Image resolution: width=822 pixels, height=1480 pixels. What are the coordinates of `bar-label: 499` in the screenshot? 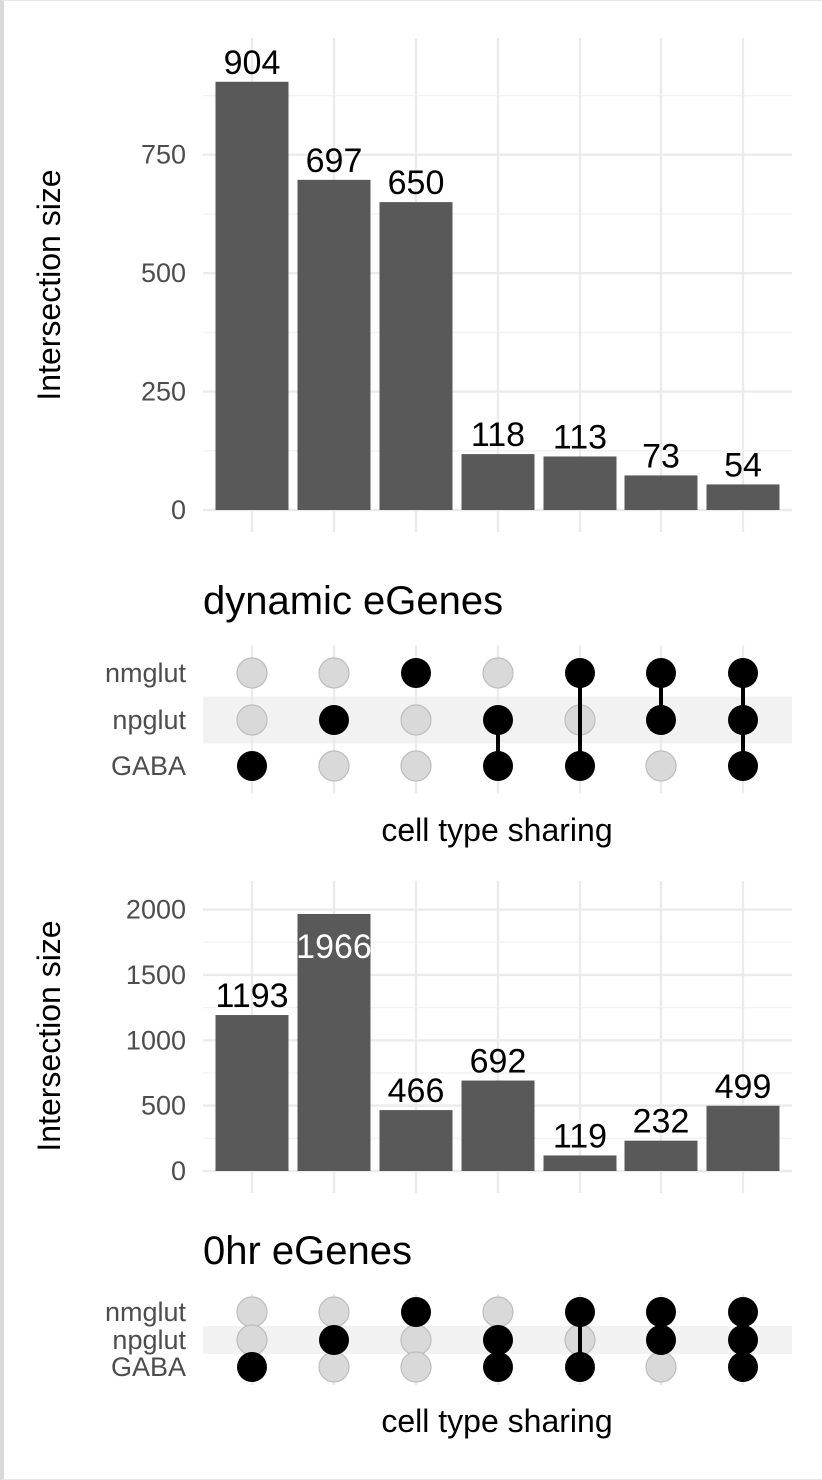 It's located at (743, 1087).